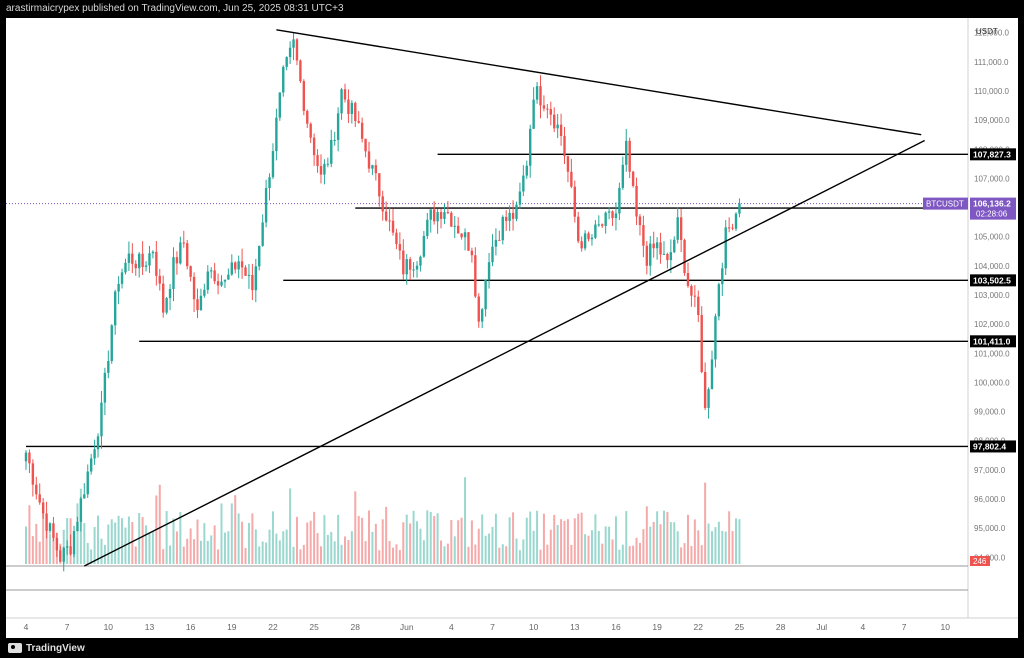  Describe the element at coordinates (863, 627) in the screenshot. I see `time-tick-label: 4` at that location.